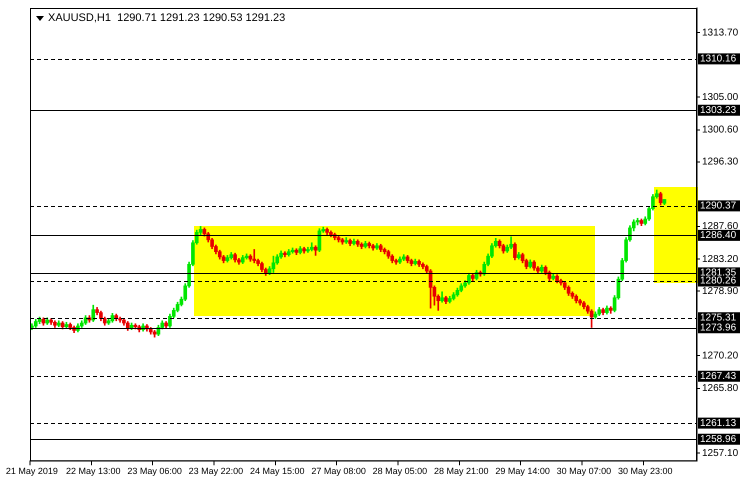 The height and width of the screenshot is (480, 740). Describe the element at coordinates (720, 226) in the screenshot. I see `y-tick-label: 1287.60` at that location.